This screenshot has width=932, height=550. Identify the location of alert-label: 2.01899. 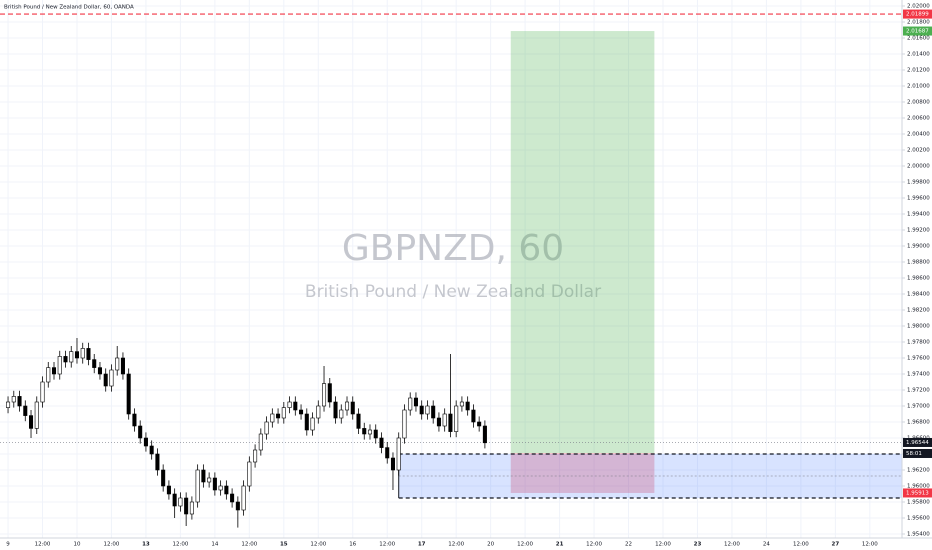
(917, 15).